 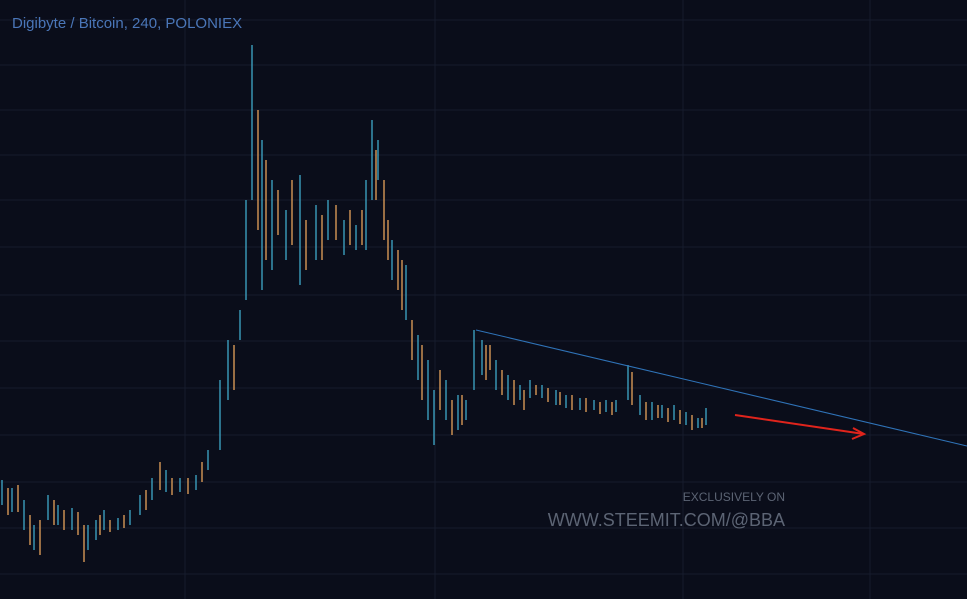 I want to click on chart-title: Digibyte / Bitcoin, 240, POLONIEX, so click(x=127, y=23).